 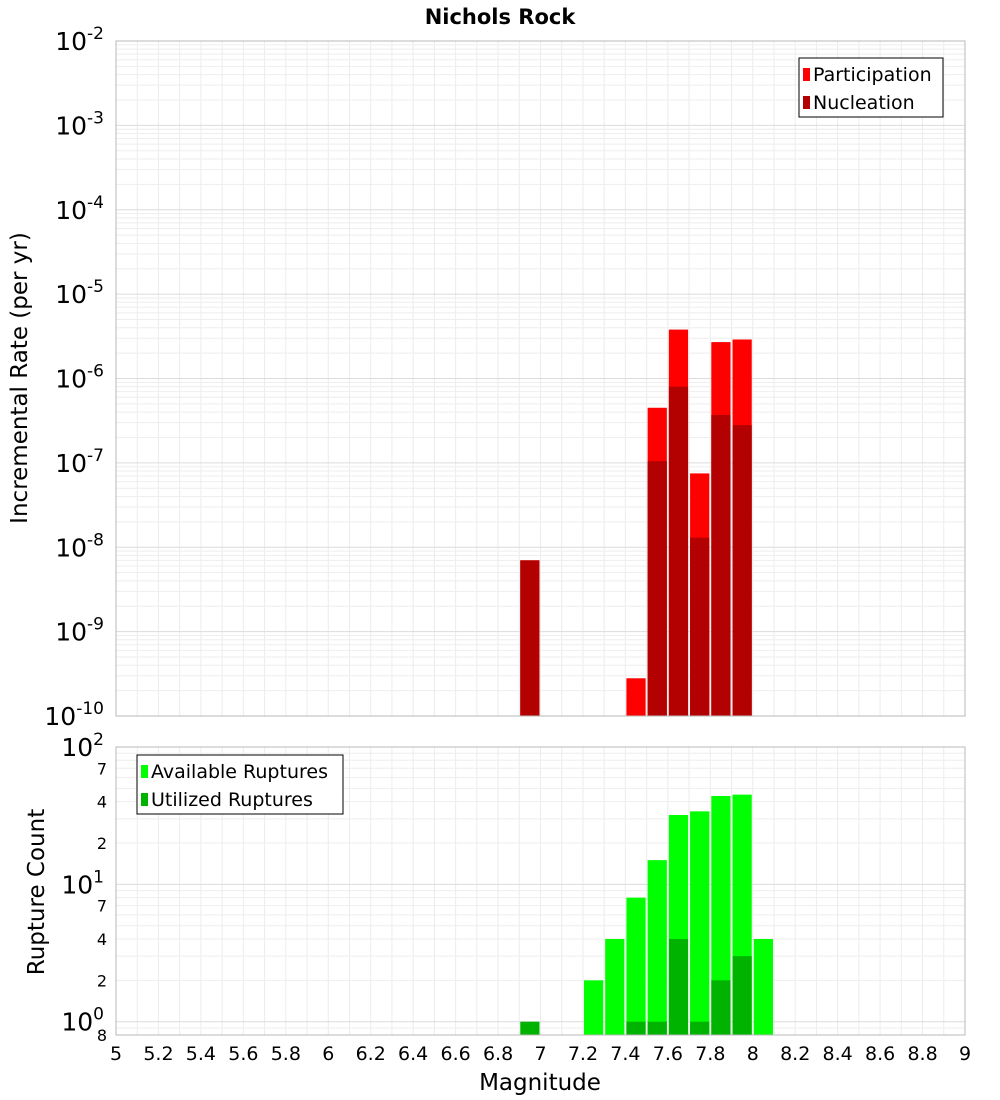 What do you see at coordinates (880, 1054) in the screenshot?
I see `x-tick-label: 8.6` at bounding box center [880, 1054].